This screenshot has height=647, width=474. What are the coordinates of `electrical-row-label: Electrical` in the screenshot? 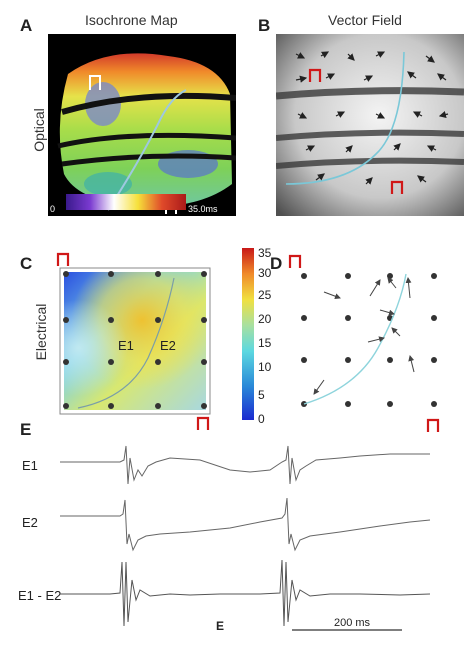 It's located at (41, 332).